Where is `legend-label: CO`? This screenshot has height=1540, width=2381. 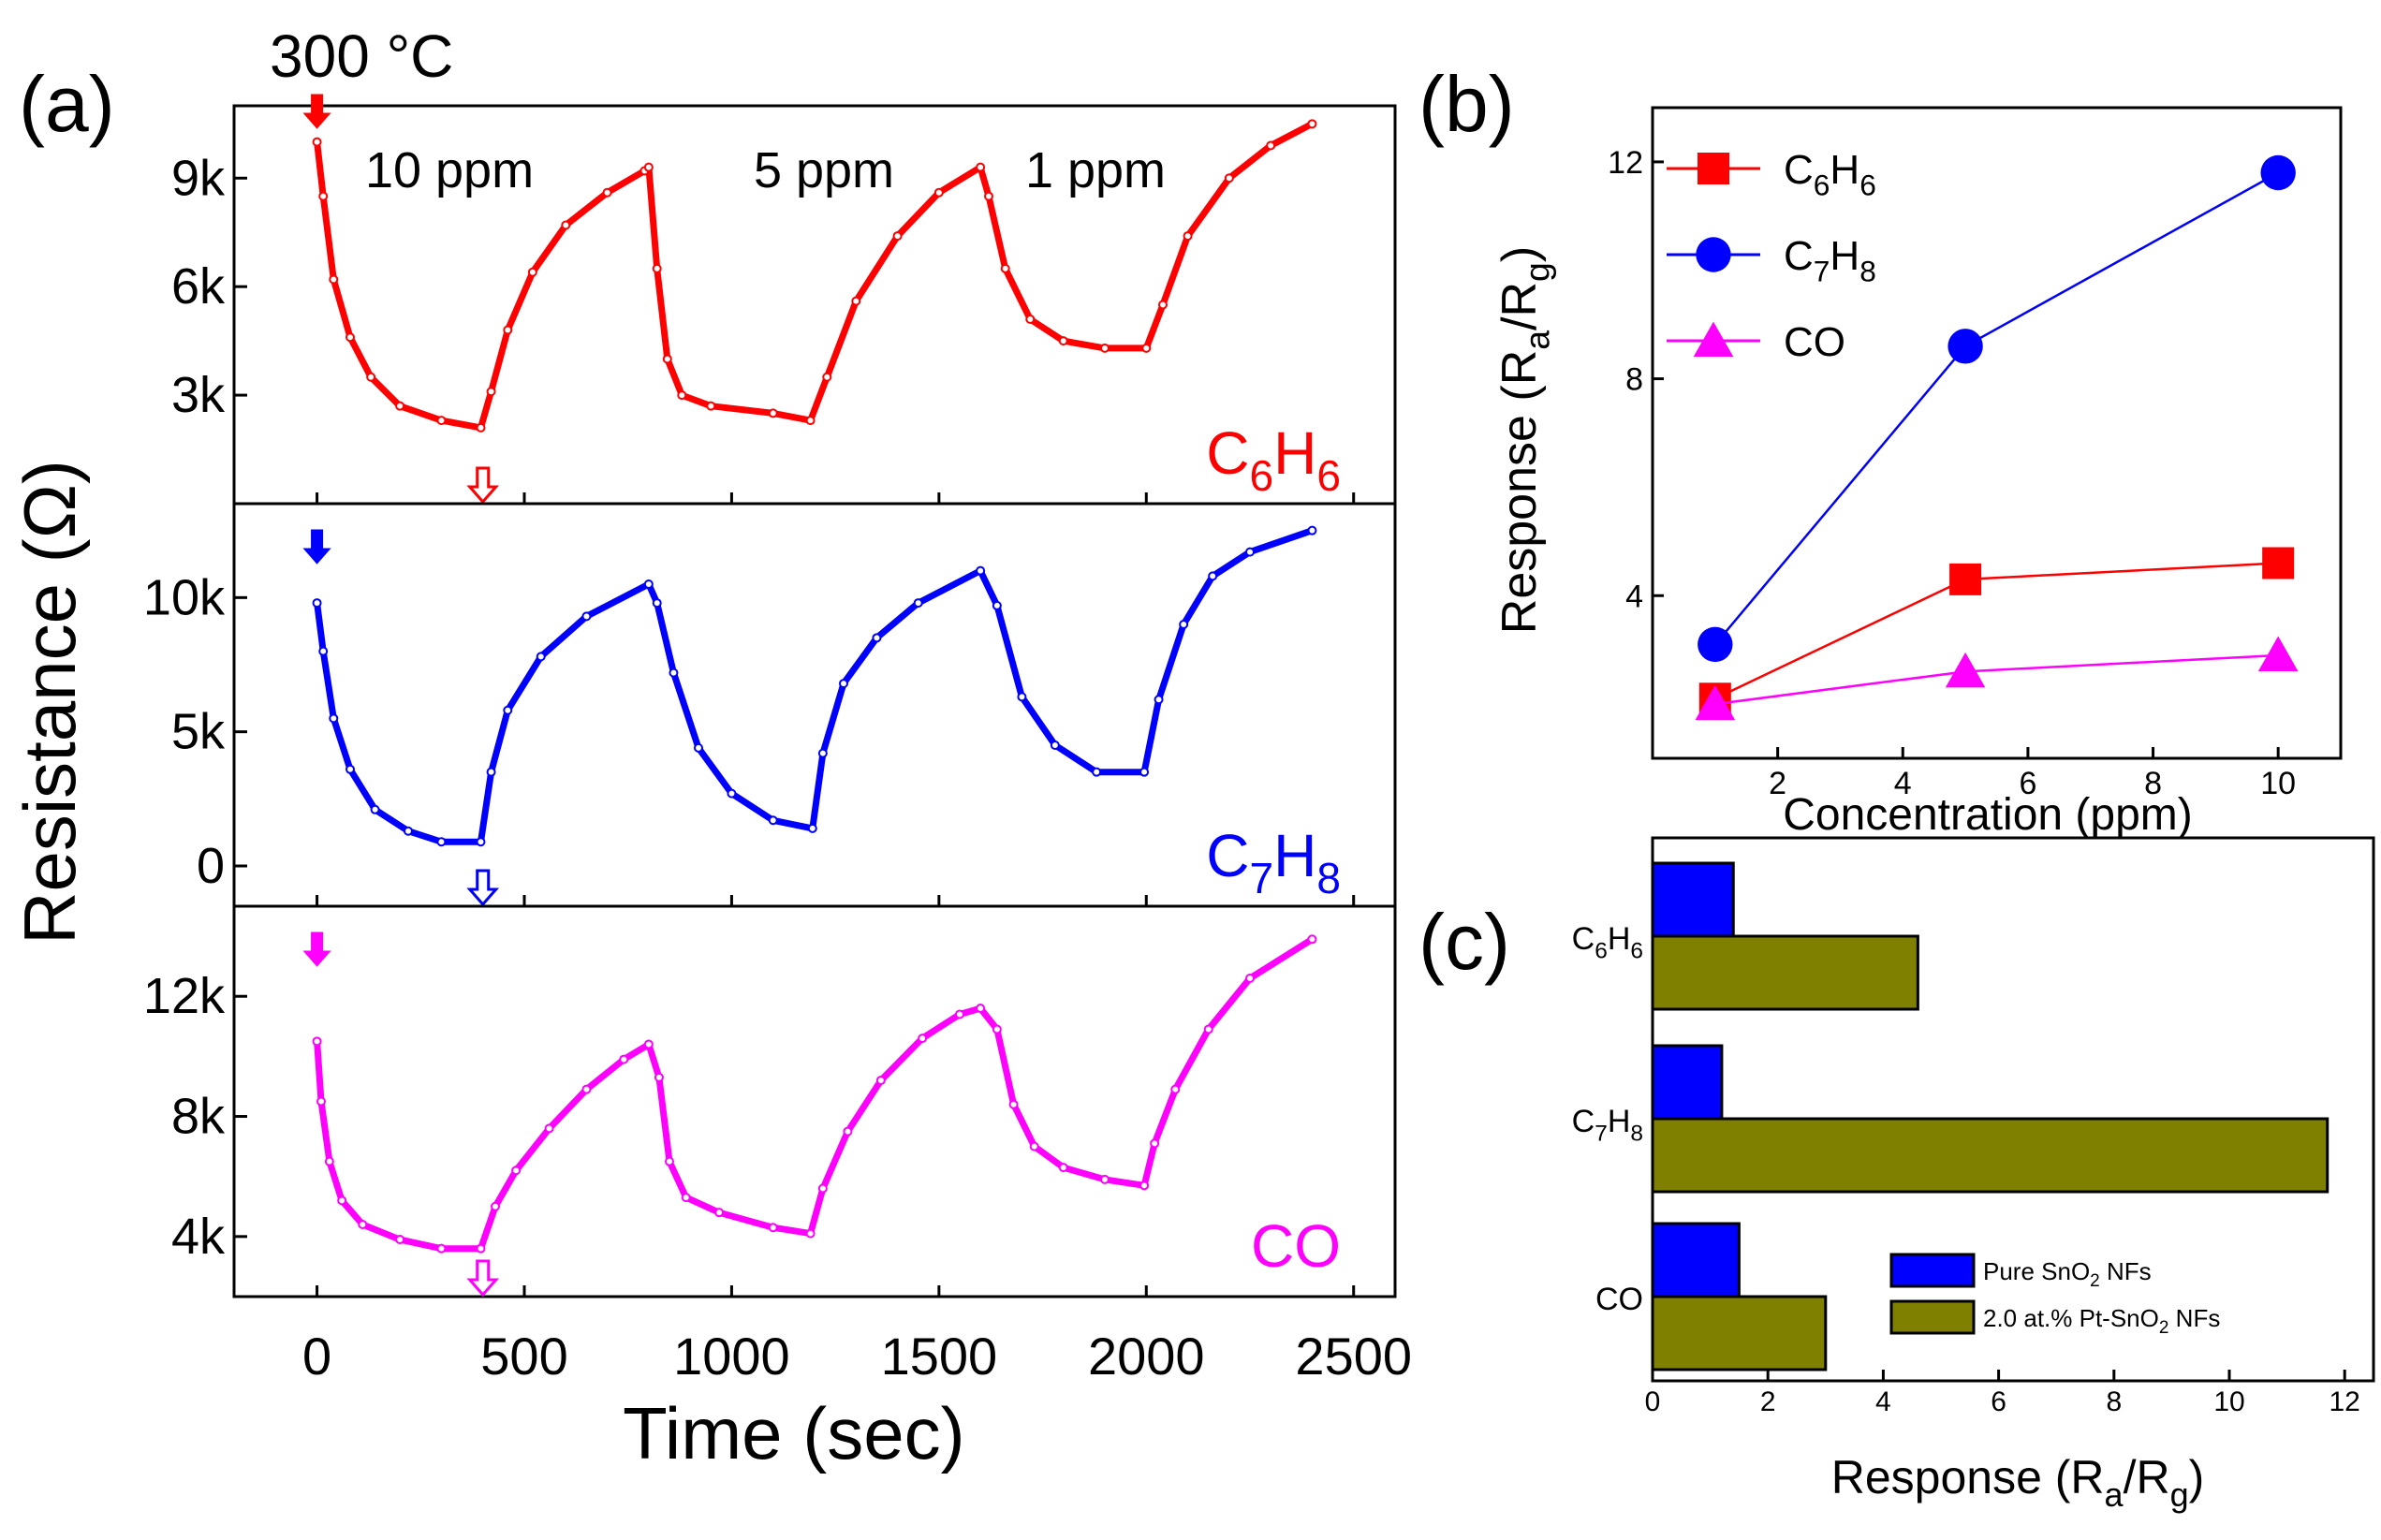 legend-label: CO is located at coordinates (1814, 342).